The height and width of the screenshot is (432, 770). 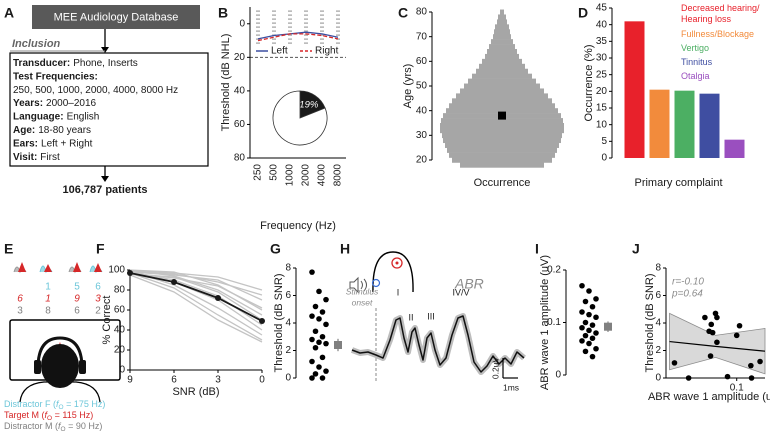 I want to click on criterion: Ears: Left + Right, so click(x=53, y=143).